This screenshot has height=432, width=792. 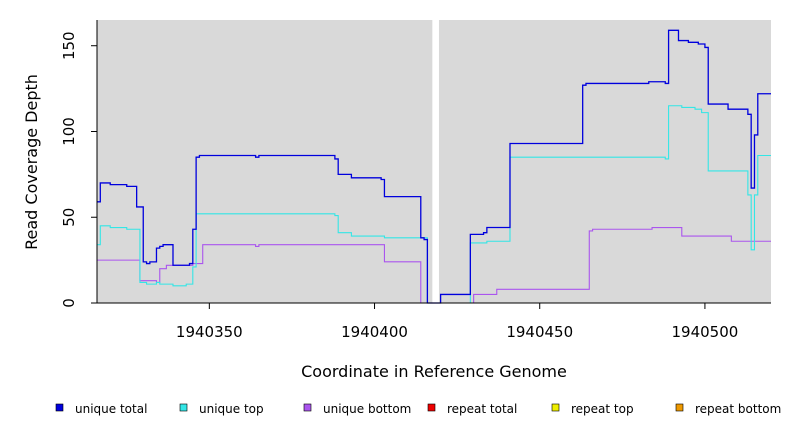 I want to click on y-tick-label: 150, so click(x=69, y=45).